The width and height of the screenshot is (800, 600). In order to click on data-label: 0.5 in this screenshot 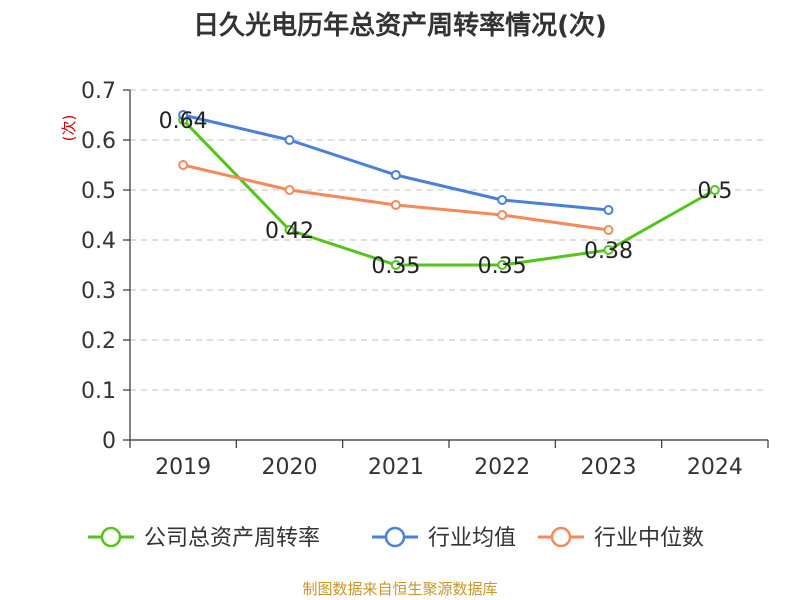, I will do `click(714, 191)`.